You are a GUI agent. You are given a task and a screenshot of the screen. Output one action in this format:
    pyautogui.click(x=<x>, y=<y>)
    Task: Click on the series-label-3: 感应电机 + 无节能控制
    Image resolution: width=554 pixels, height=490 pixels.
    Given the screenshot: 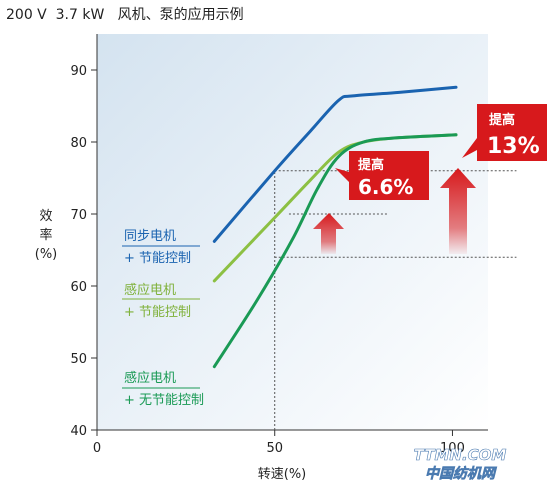 What is the action you would take?
    pyautogui.click(x=163, y=389)
    